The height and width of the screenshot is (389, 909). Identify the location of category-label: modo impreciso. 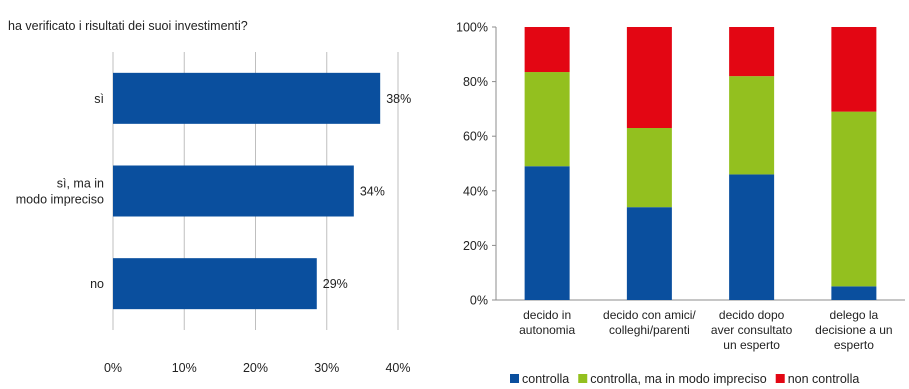
(60, 200).